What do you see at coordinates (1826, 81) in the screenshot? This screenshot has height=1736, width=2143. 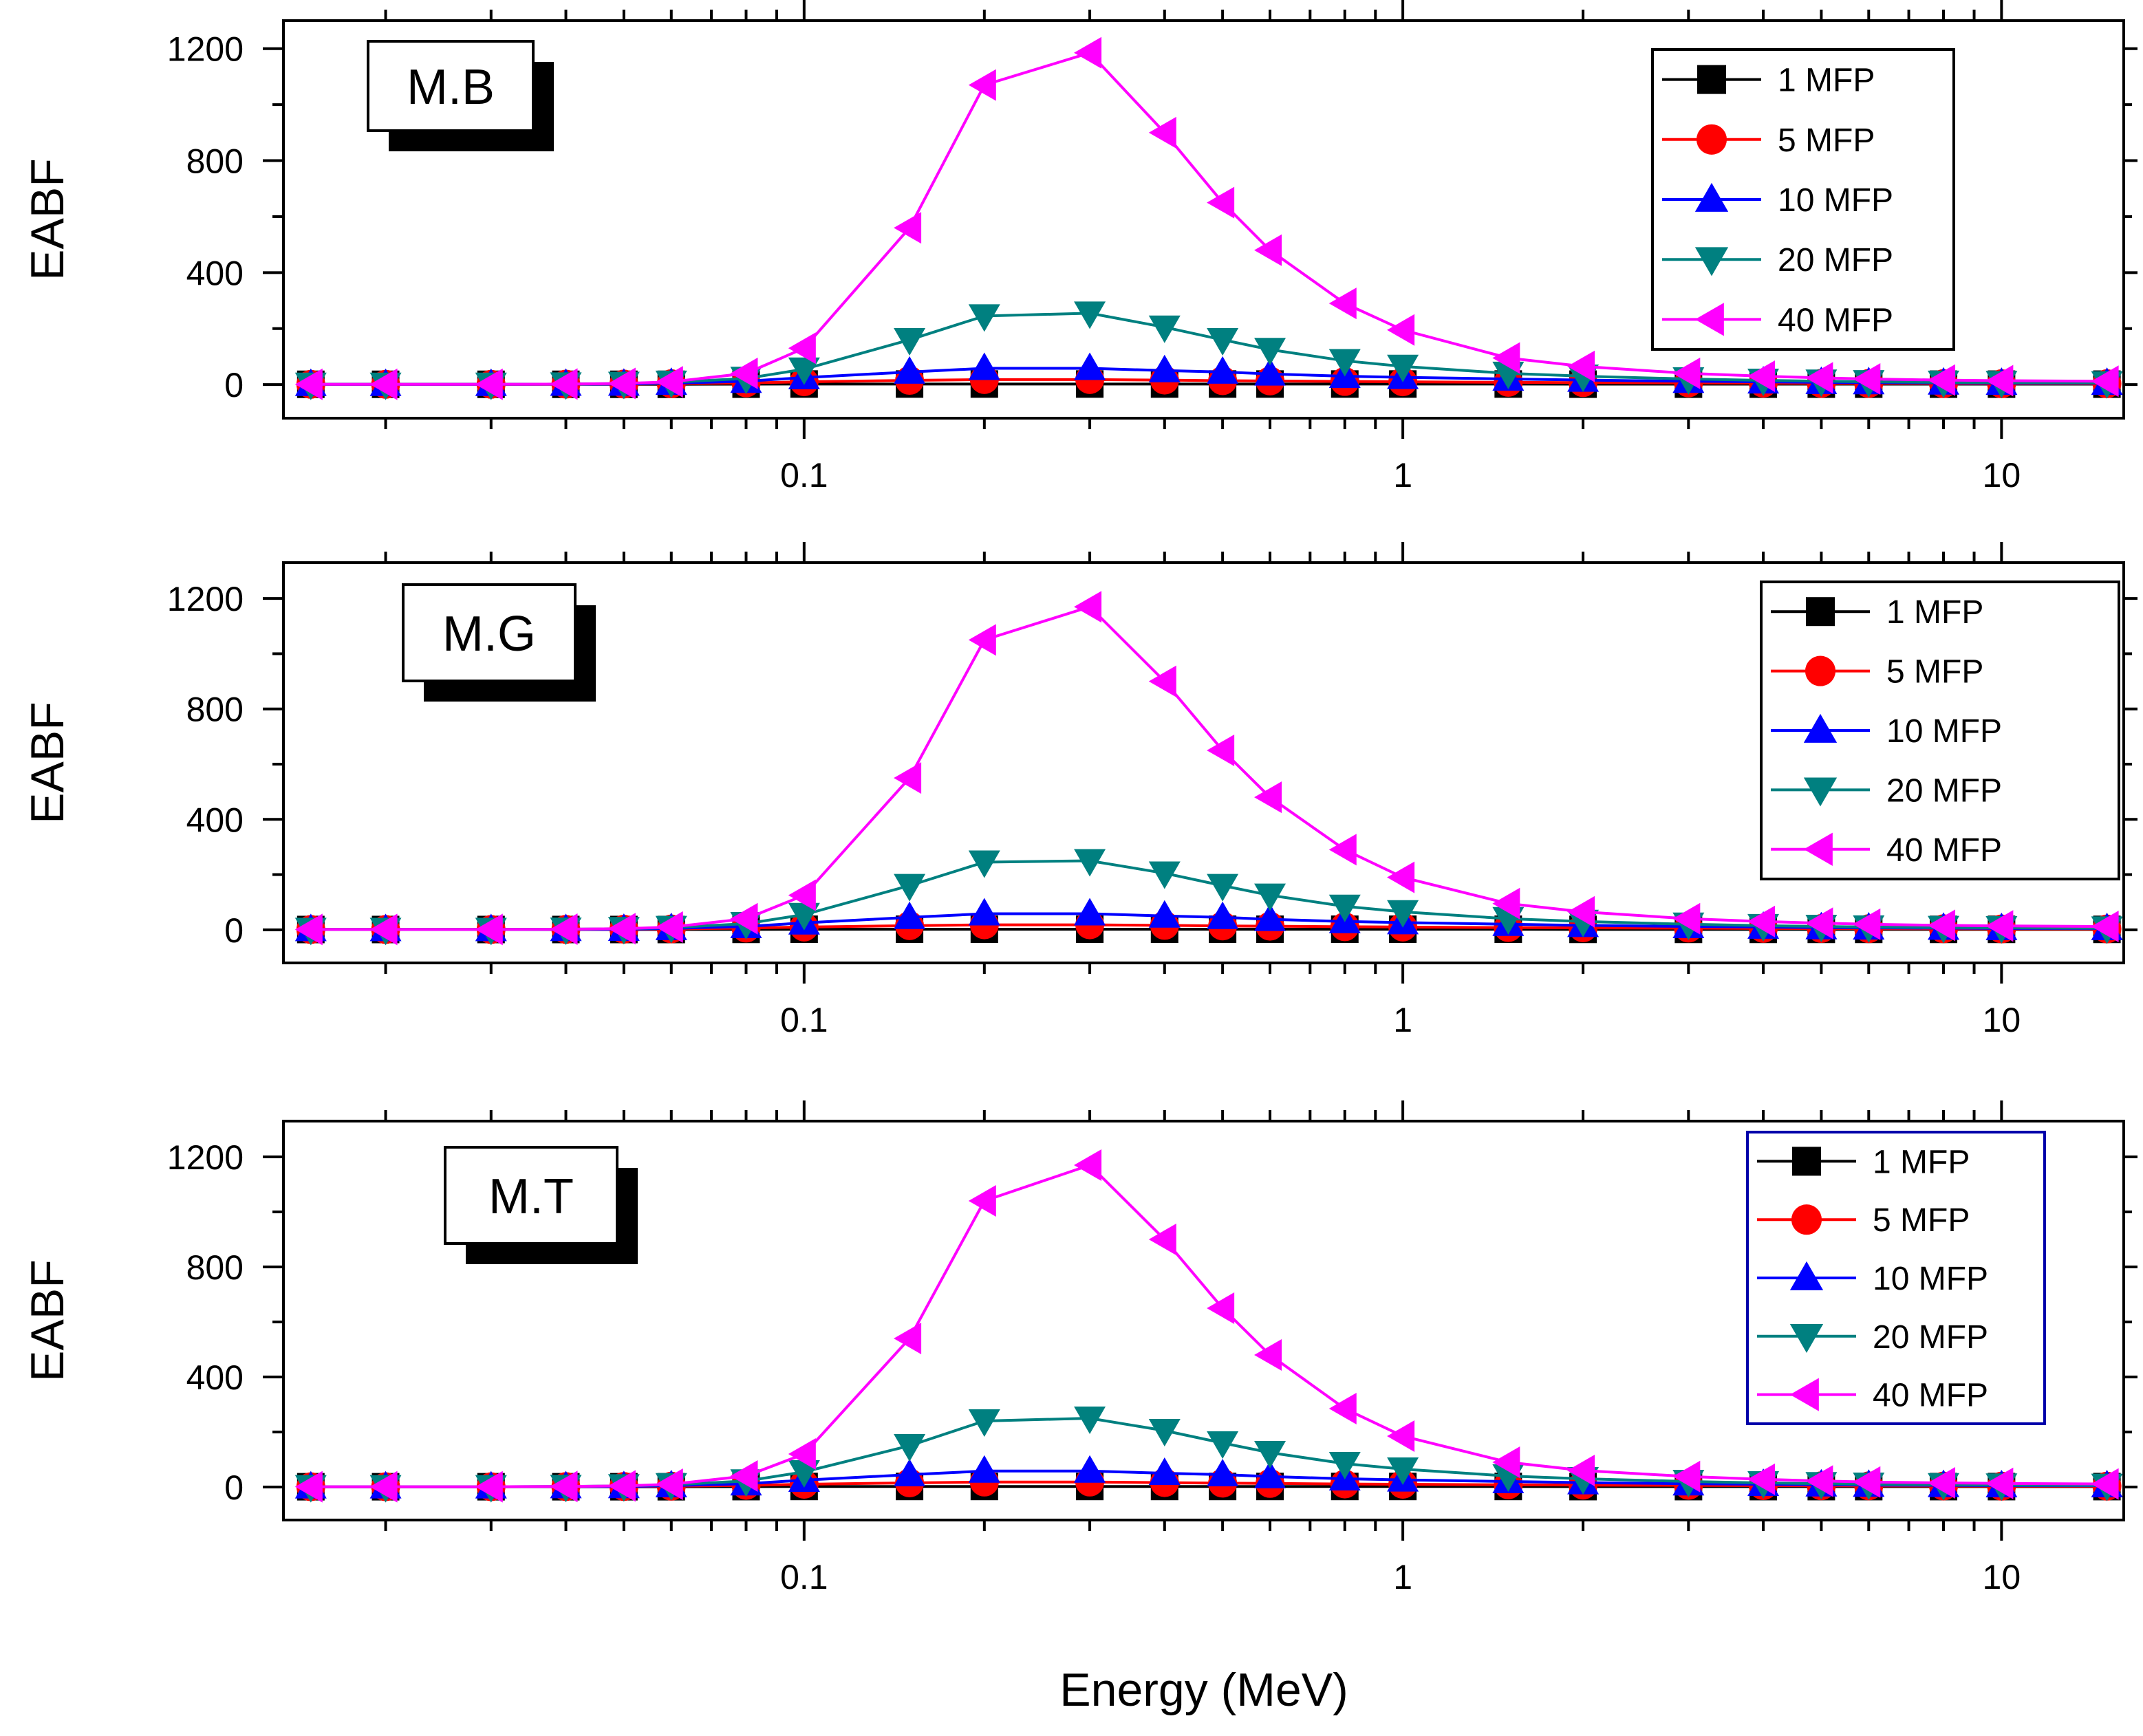 I see `legend-label: 1 MFP` at bounding box center [1826, 81].